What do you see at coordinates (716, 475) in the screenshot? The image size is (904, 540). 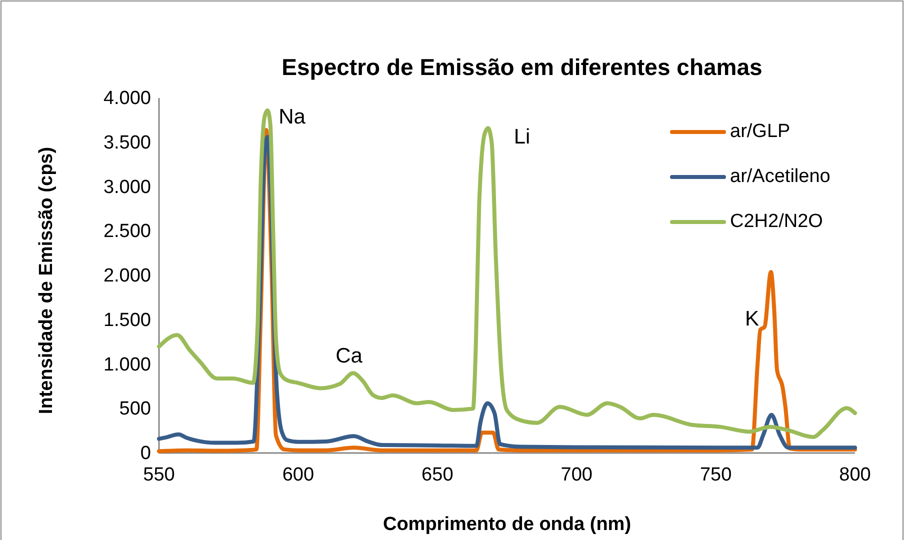 I see `x-tick-label: 750` at bounding box center [716, 475].